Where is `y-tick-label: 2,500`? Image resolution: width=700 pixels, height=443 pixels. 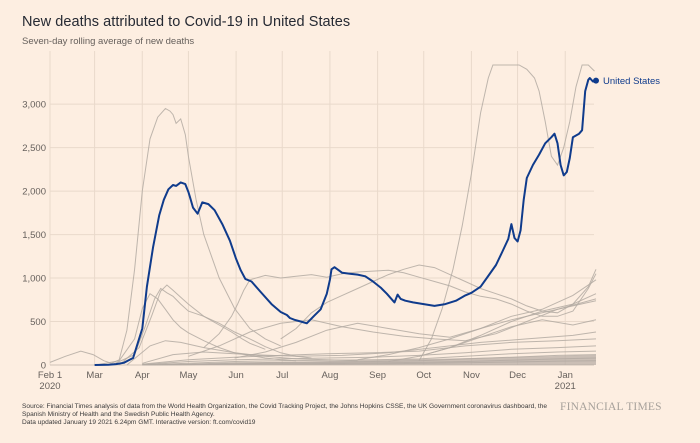 y-tick-label: 2,500 is located at coordinates (34, 148).